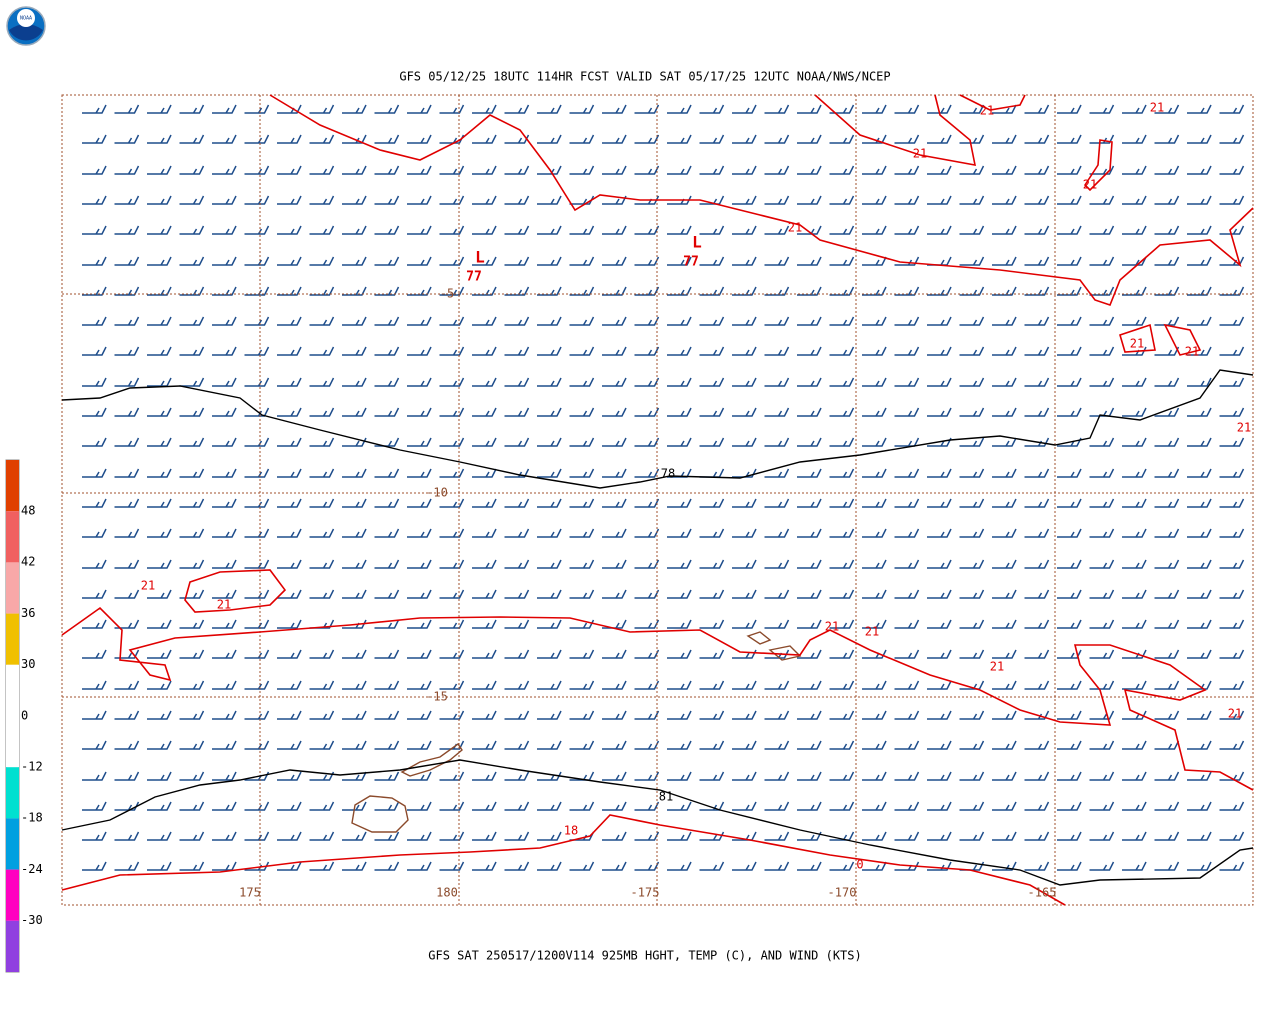  What do you see at coordinates (32, 818) in the screenshot?
I see `colorbar-label: -18` at bounding box center [32, 818].